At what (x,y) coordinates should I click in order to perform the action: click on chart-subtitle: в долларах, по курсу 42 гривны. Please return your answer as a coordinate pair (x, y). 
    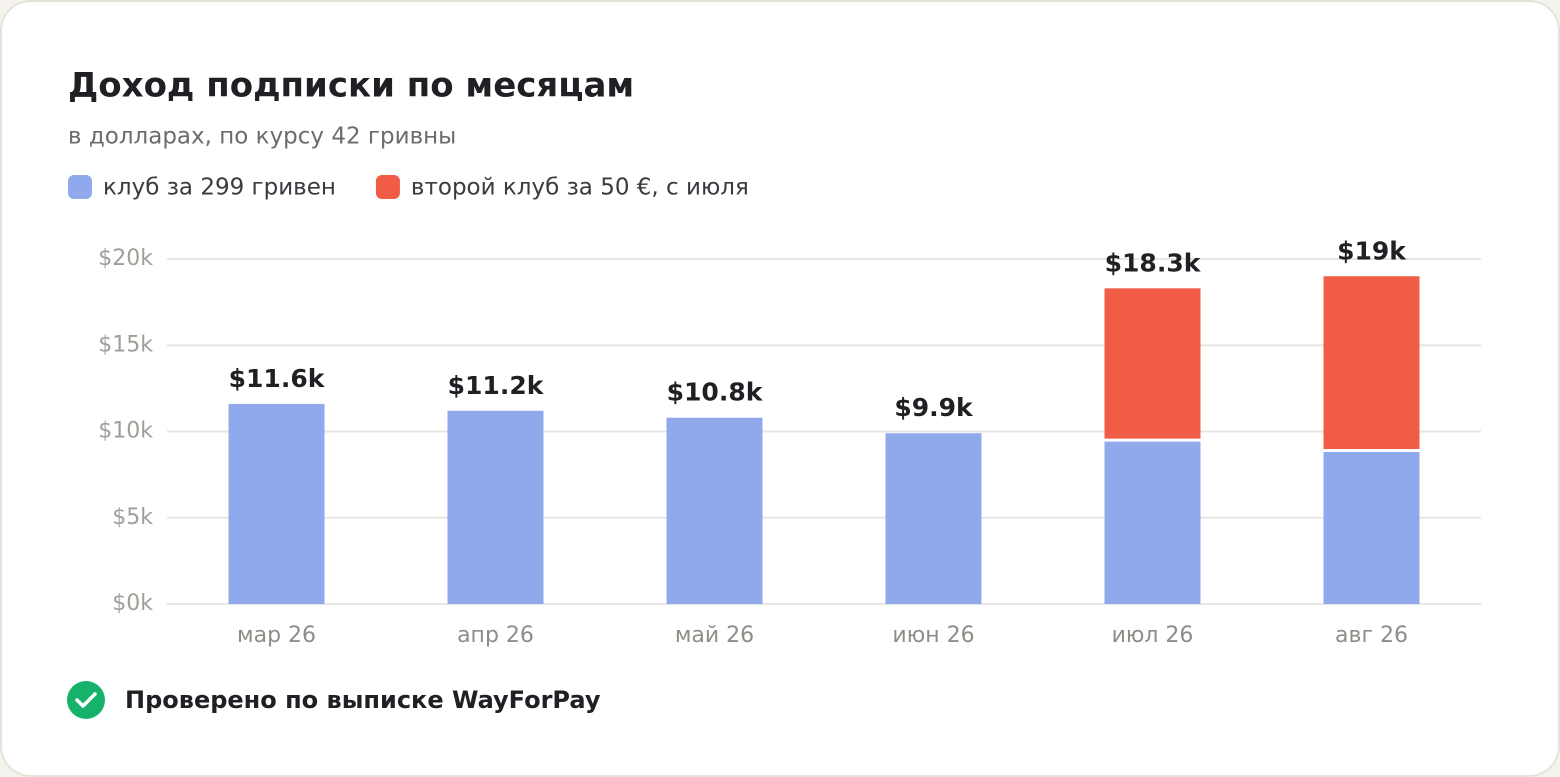
    Looking at the image, I should click on (262, 137).